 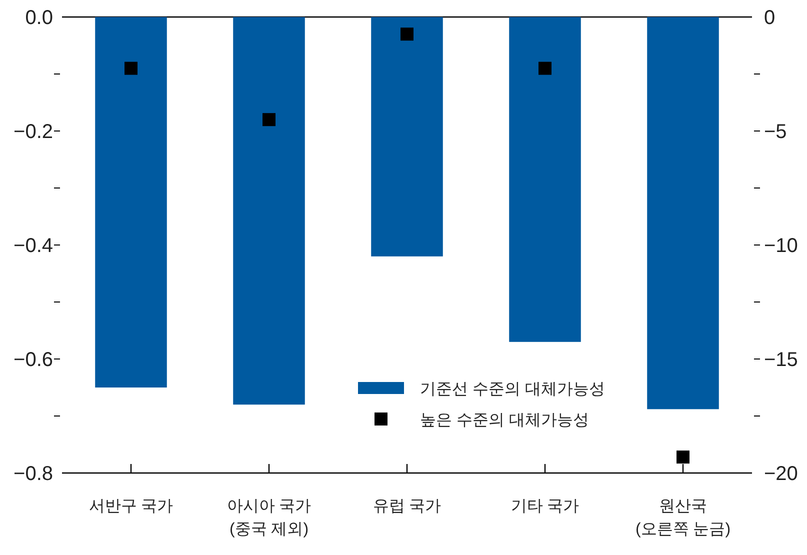 I want to click on y2-tick-label: −10, so click(x=781, y=246).